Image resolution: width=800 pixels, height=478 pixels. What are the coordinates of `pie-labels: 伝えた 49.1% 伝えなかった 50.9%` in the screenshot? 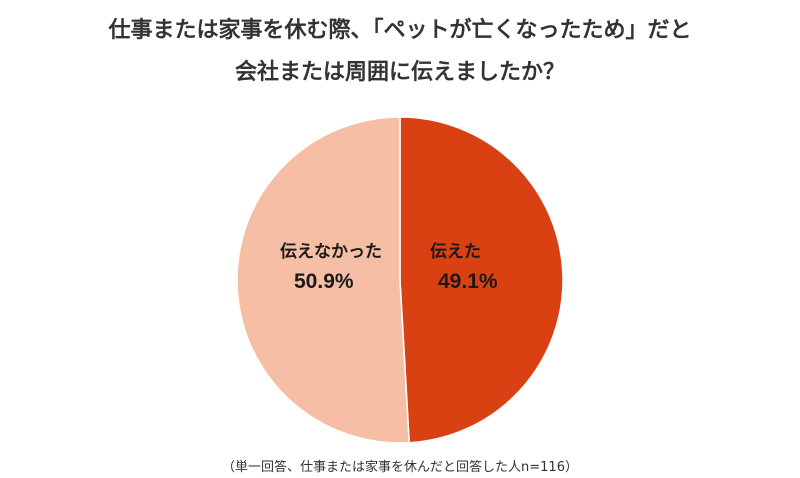 It's located at (389, 267).